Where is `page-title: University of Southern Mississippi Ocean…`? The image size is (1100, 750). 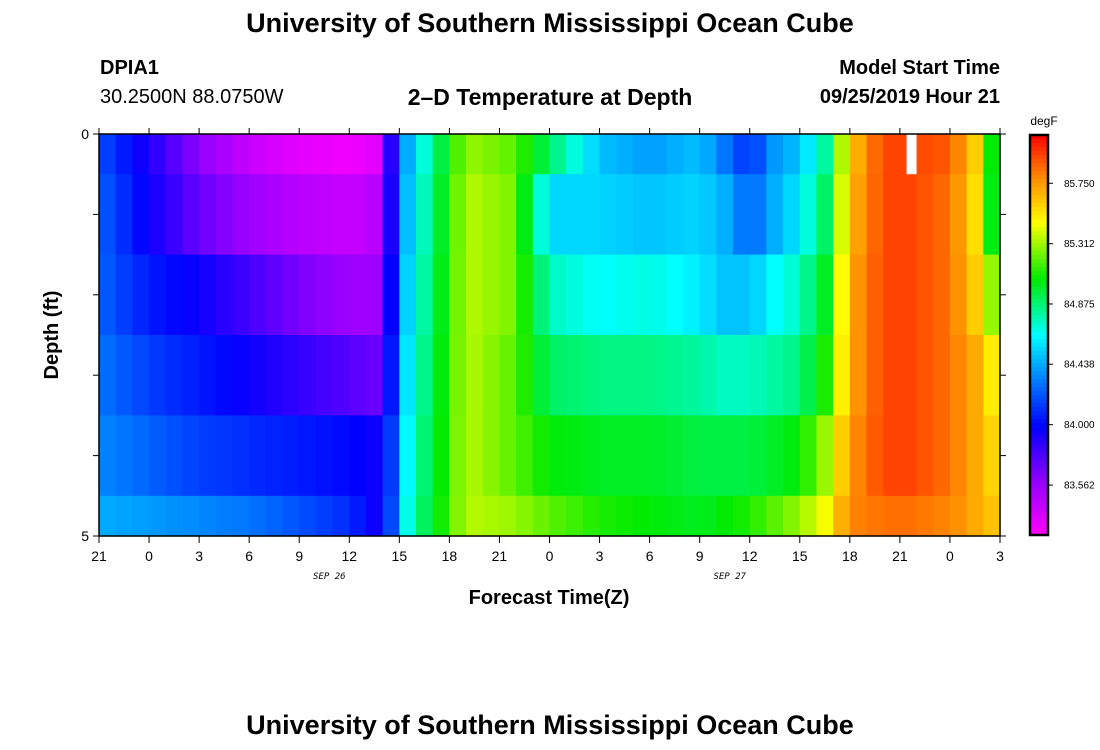 page-title: University of Southern Mississippi Ocean… is located at coordinates (550, 23).